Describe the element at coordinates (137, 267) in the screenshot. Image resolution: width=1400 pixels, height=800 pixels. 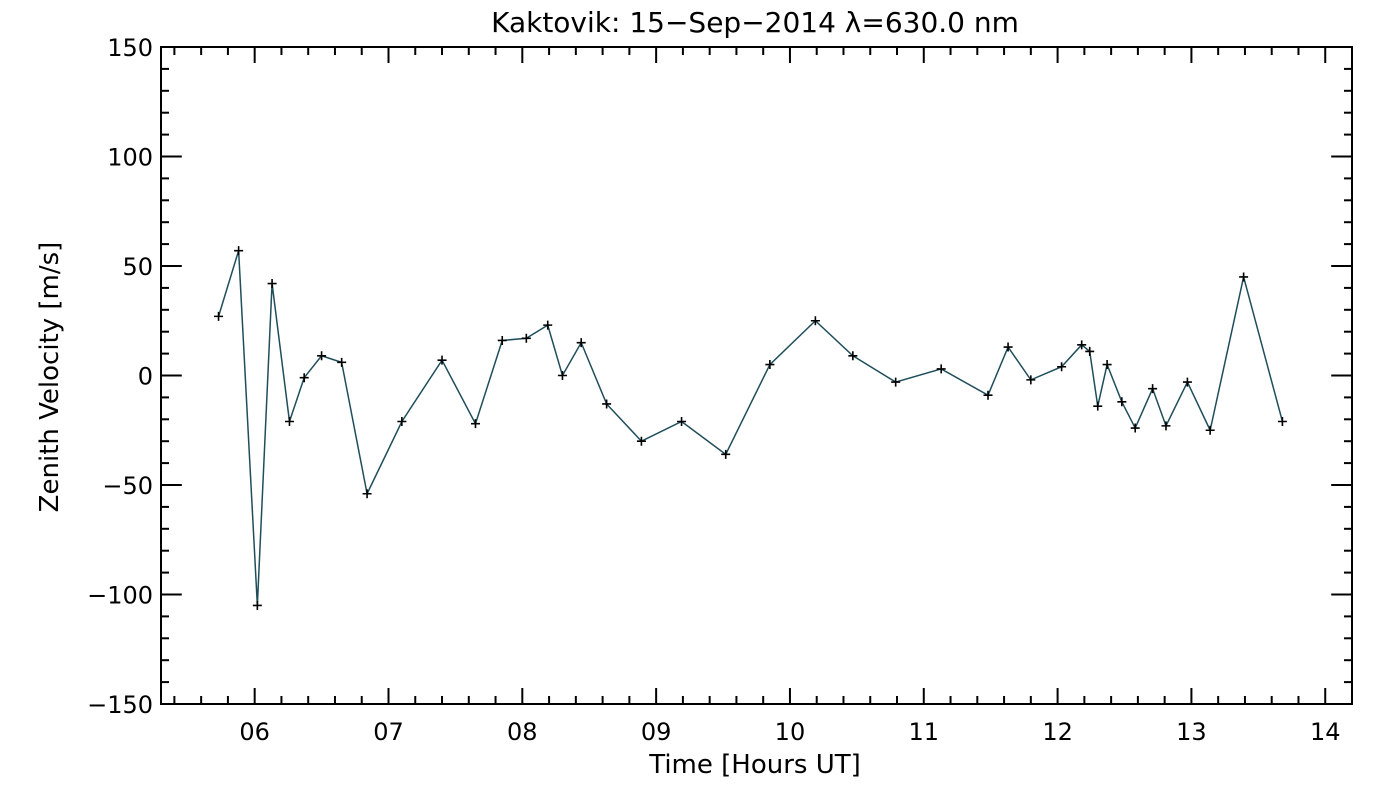
I see `y-tick-label: 50` at that location.